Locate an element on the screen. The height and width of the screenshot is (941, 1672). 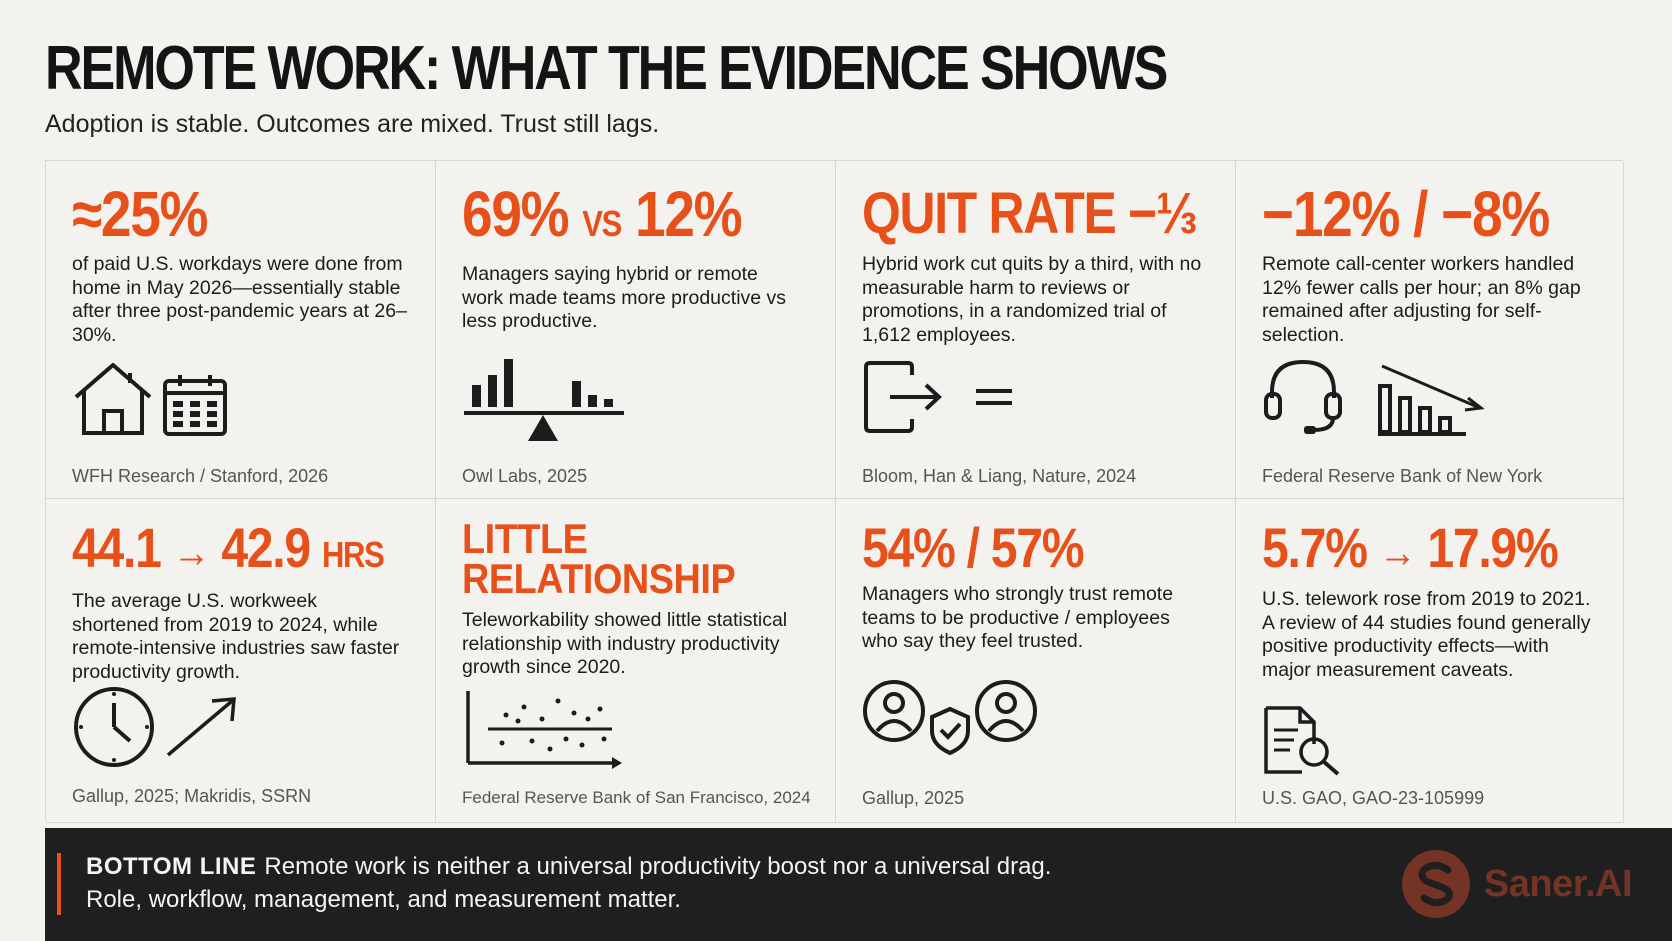
stat-source: U.S. GAO, GAO-23-105999 is located at coordinates (1373, 798).